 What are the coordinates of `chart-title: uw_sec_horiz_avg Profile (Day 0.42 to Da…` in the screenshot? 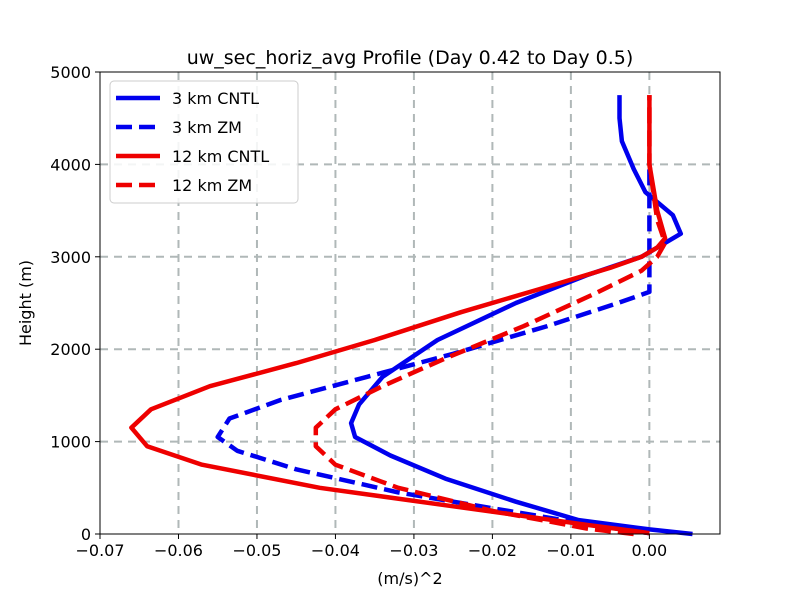 It's located at (410, 58).